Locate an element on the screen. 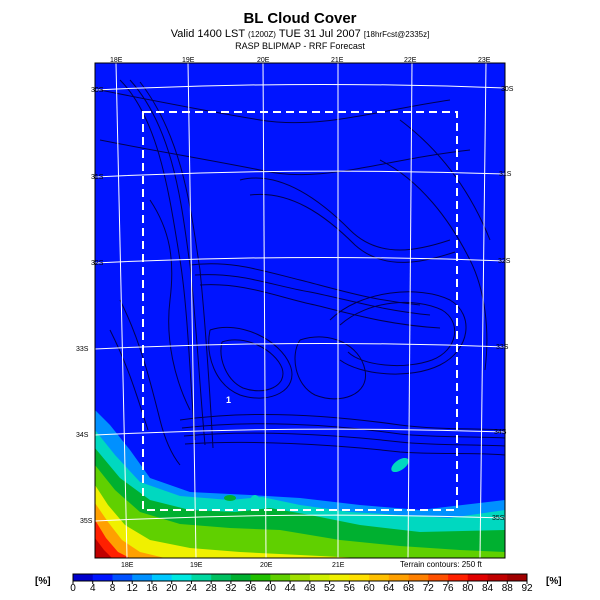 The height and width of the screenshot is (600, 600). colorbar-tick-label: 28 is located at coordinates (212, 588).